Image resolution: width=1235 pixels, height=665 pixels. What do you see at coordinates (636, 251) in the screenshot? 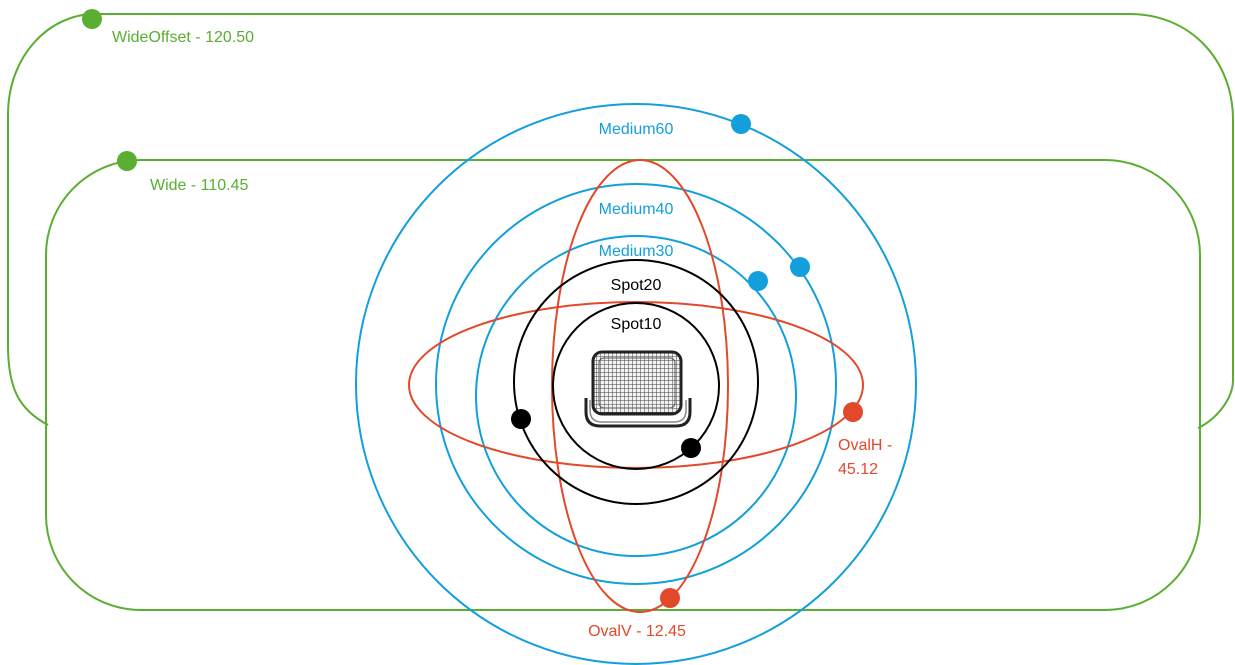
I see `medium30-label: Medium30` at bounding box center [636, 251].